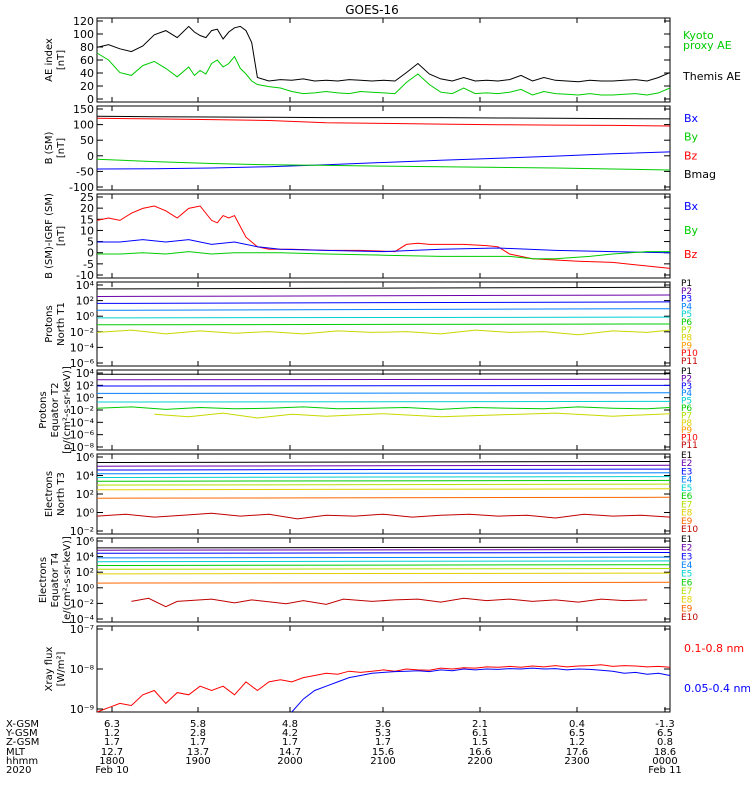  What do you see at coordinates (85, 572) in the screenshot?
I see `electrons-t4-ytick-label: 10²` at bounding box center [85, 572].